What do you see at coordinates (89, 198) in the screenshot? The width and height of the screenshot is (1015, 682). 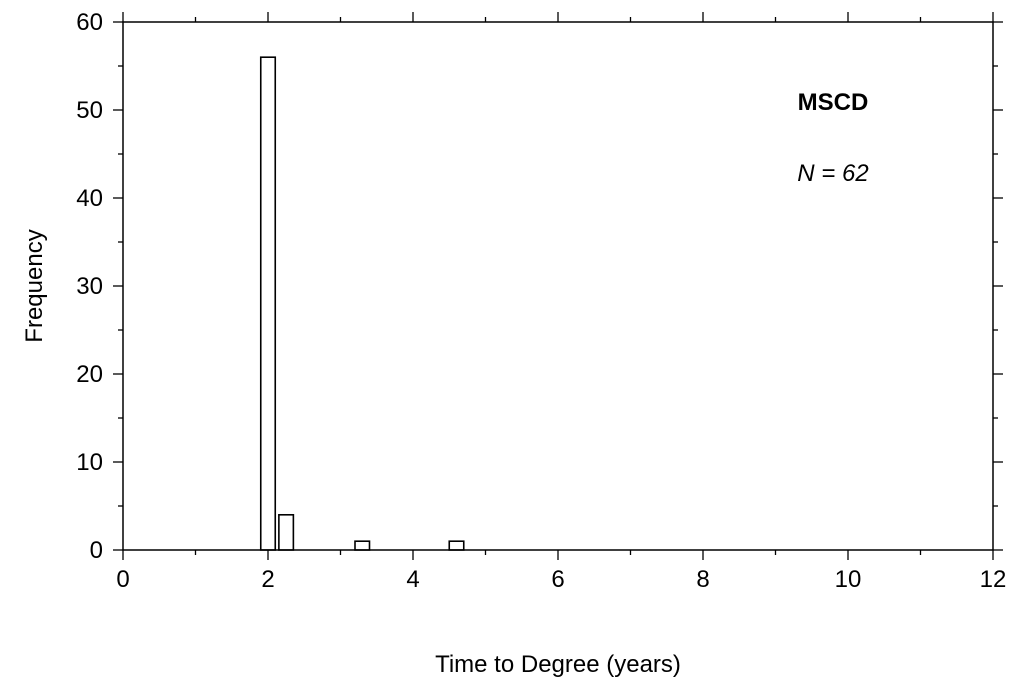 I see `y-tick-label-4: 40` at bounding box center [89, 198].